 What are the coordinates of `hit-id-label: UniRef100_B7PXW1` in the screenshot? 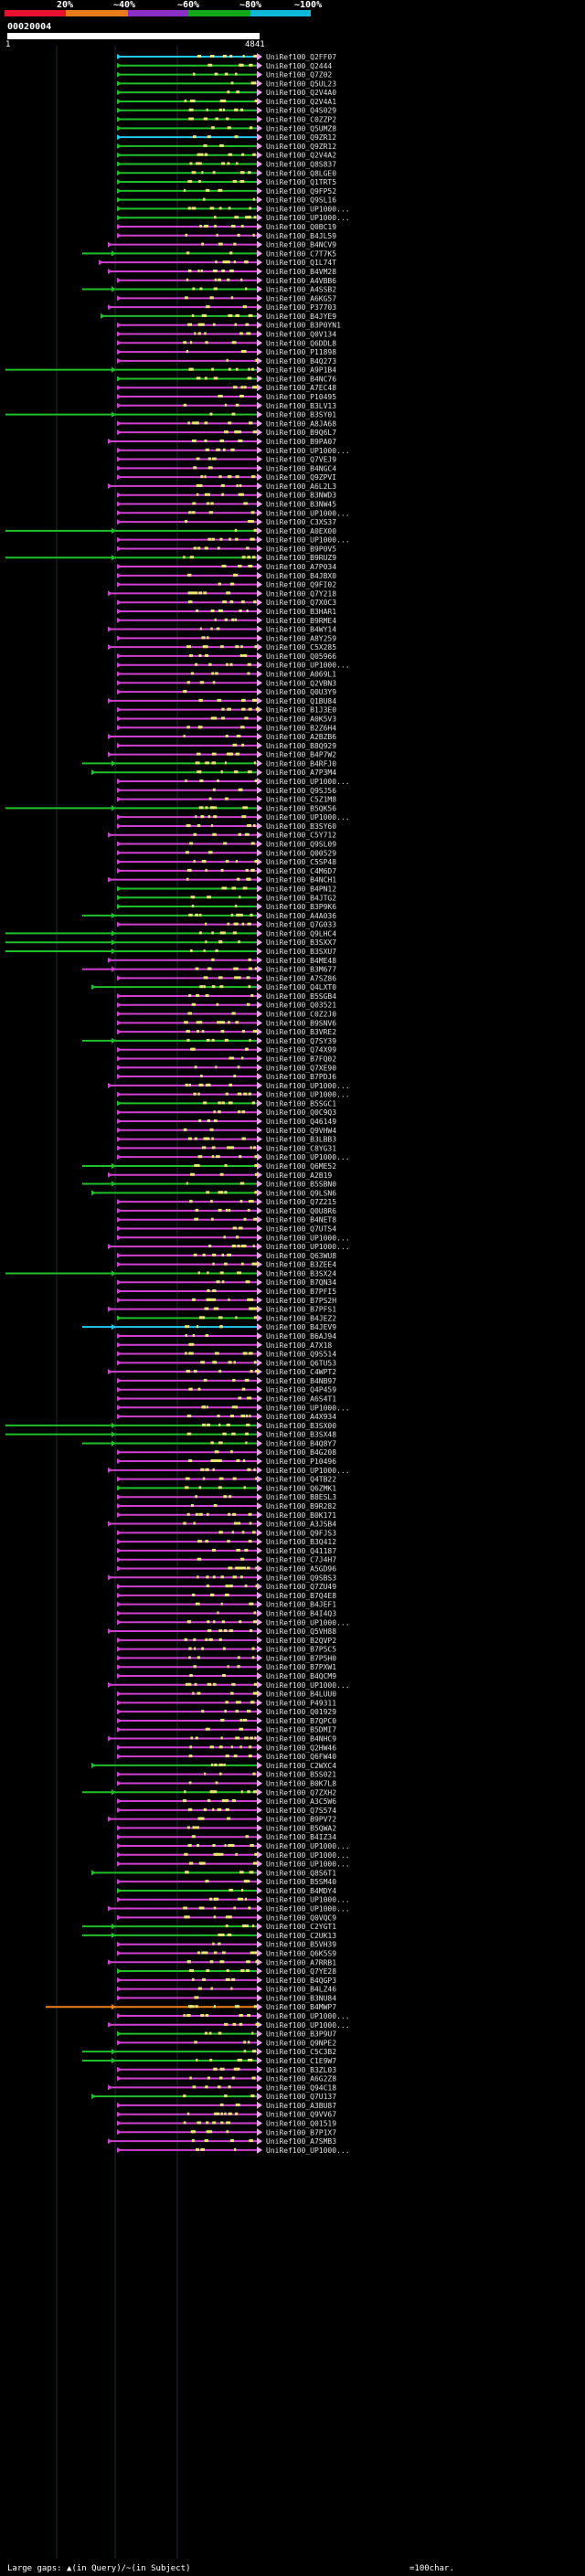 It's located at (301, 1667).